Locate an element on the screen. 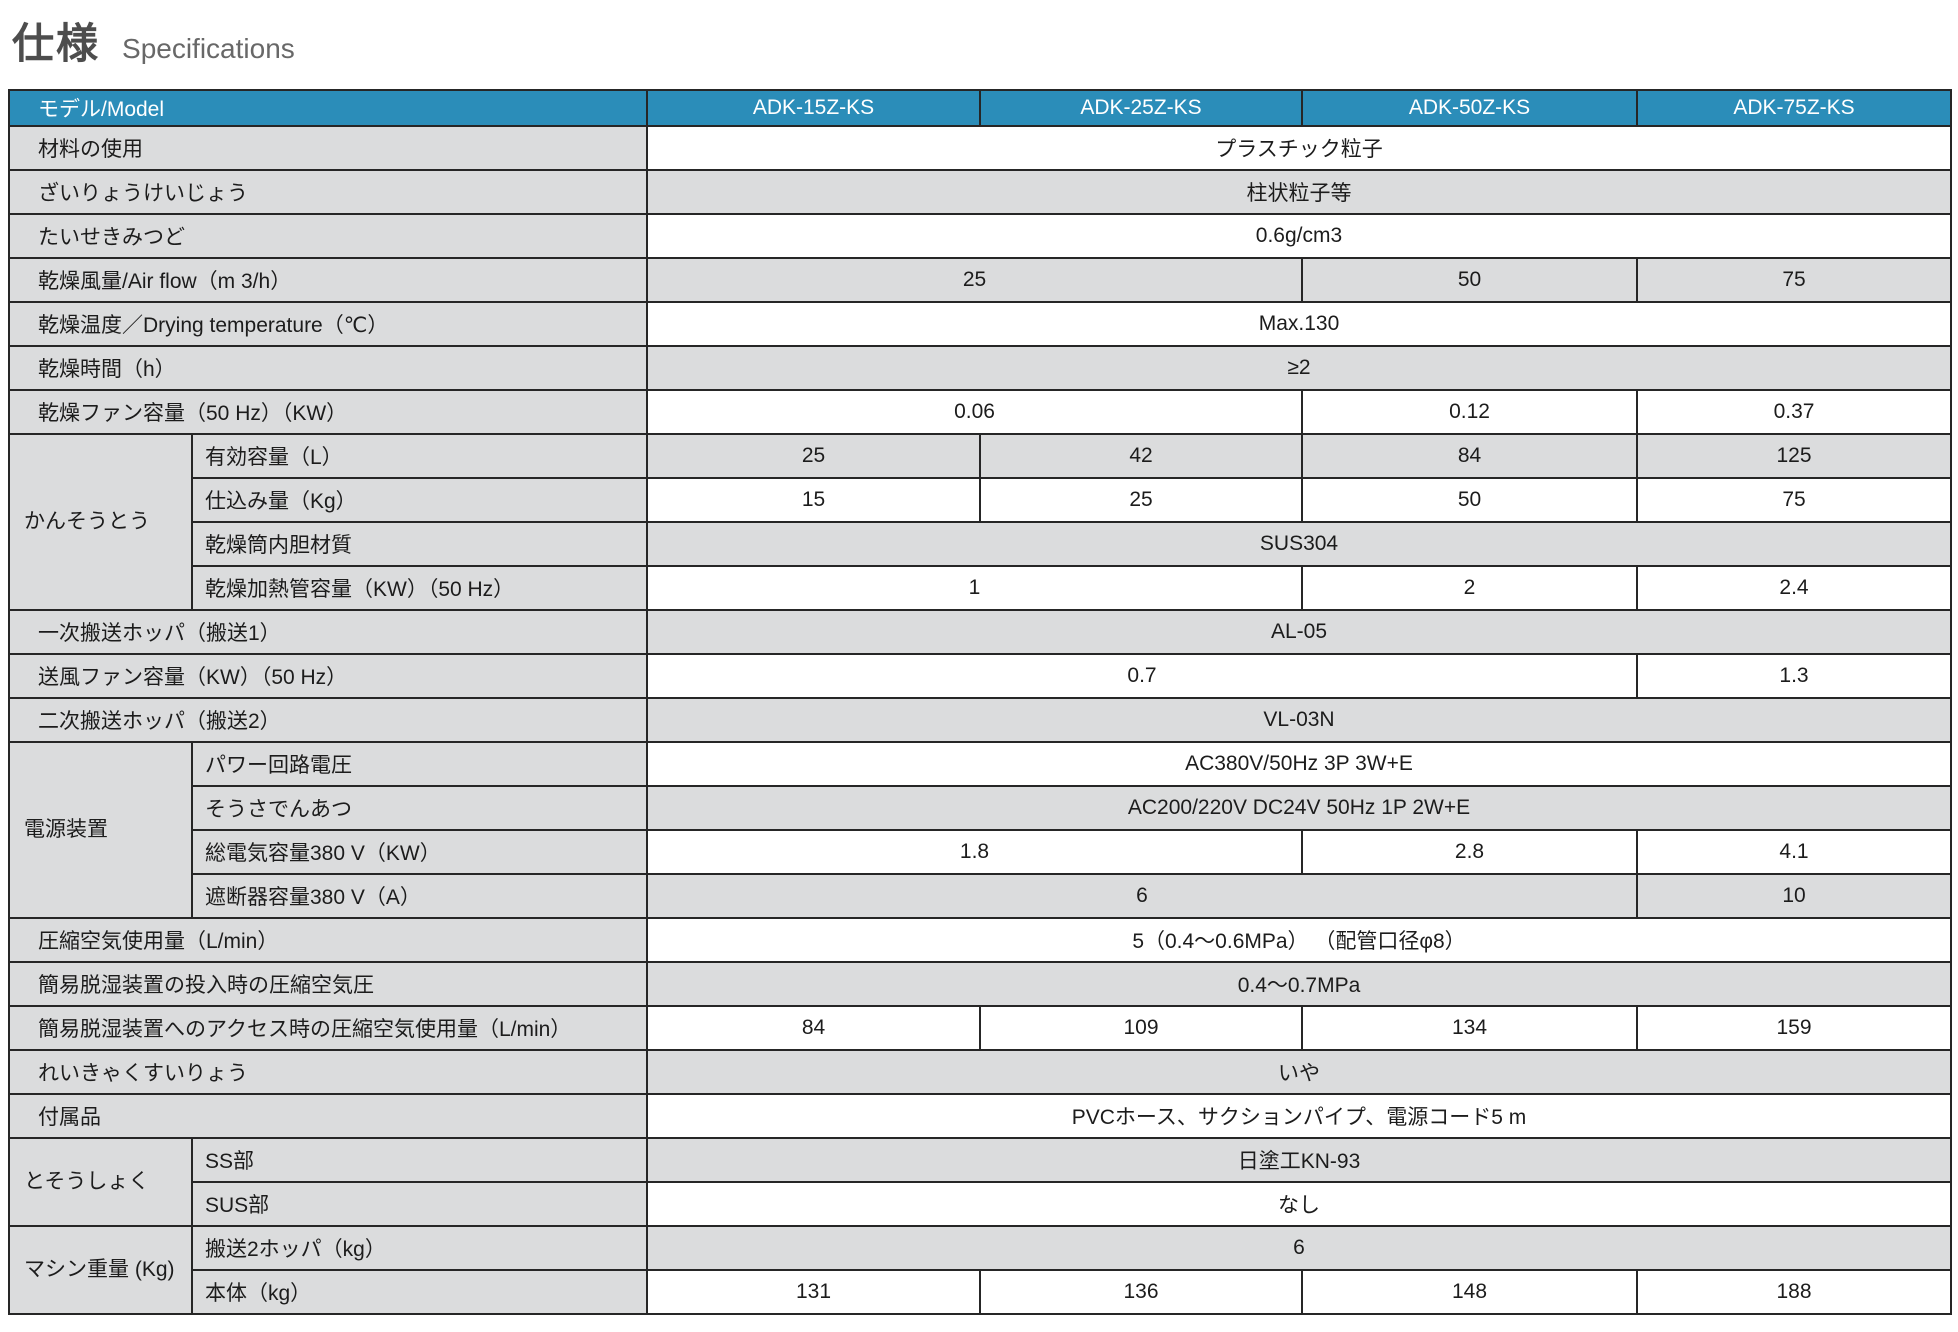 The width and height of the screenshot is (1958, 1332). value-cell: なし is located at coordinates (1299, 1204).